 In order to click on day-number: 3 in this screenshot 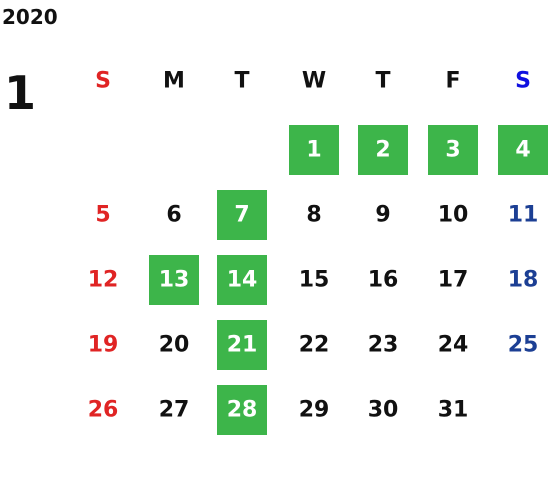, I will do `click(452, 150)`.